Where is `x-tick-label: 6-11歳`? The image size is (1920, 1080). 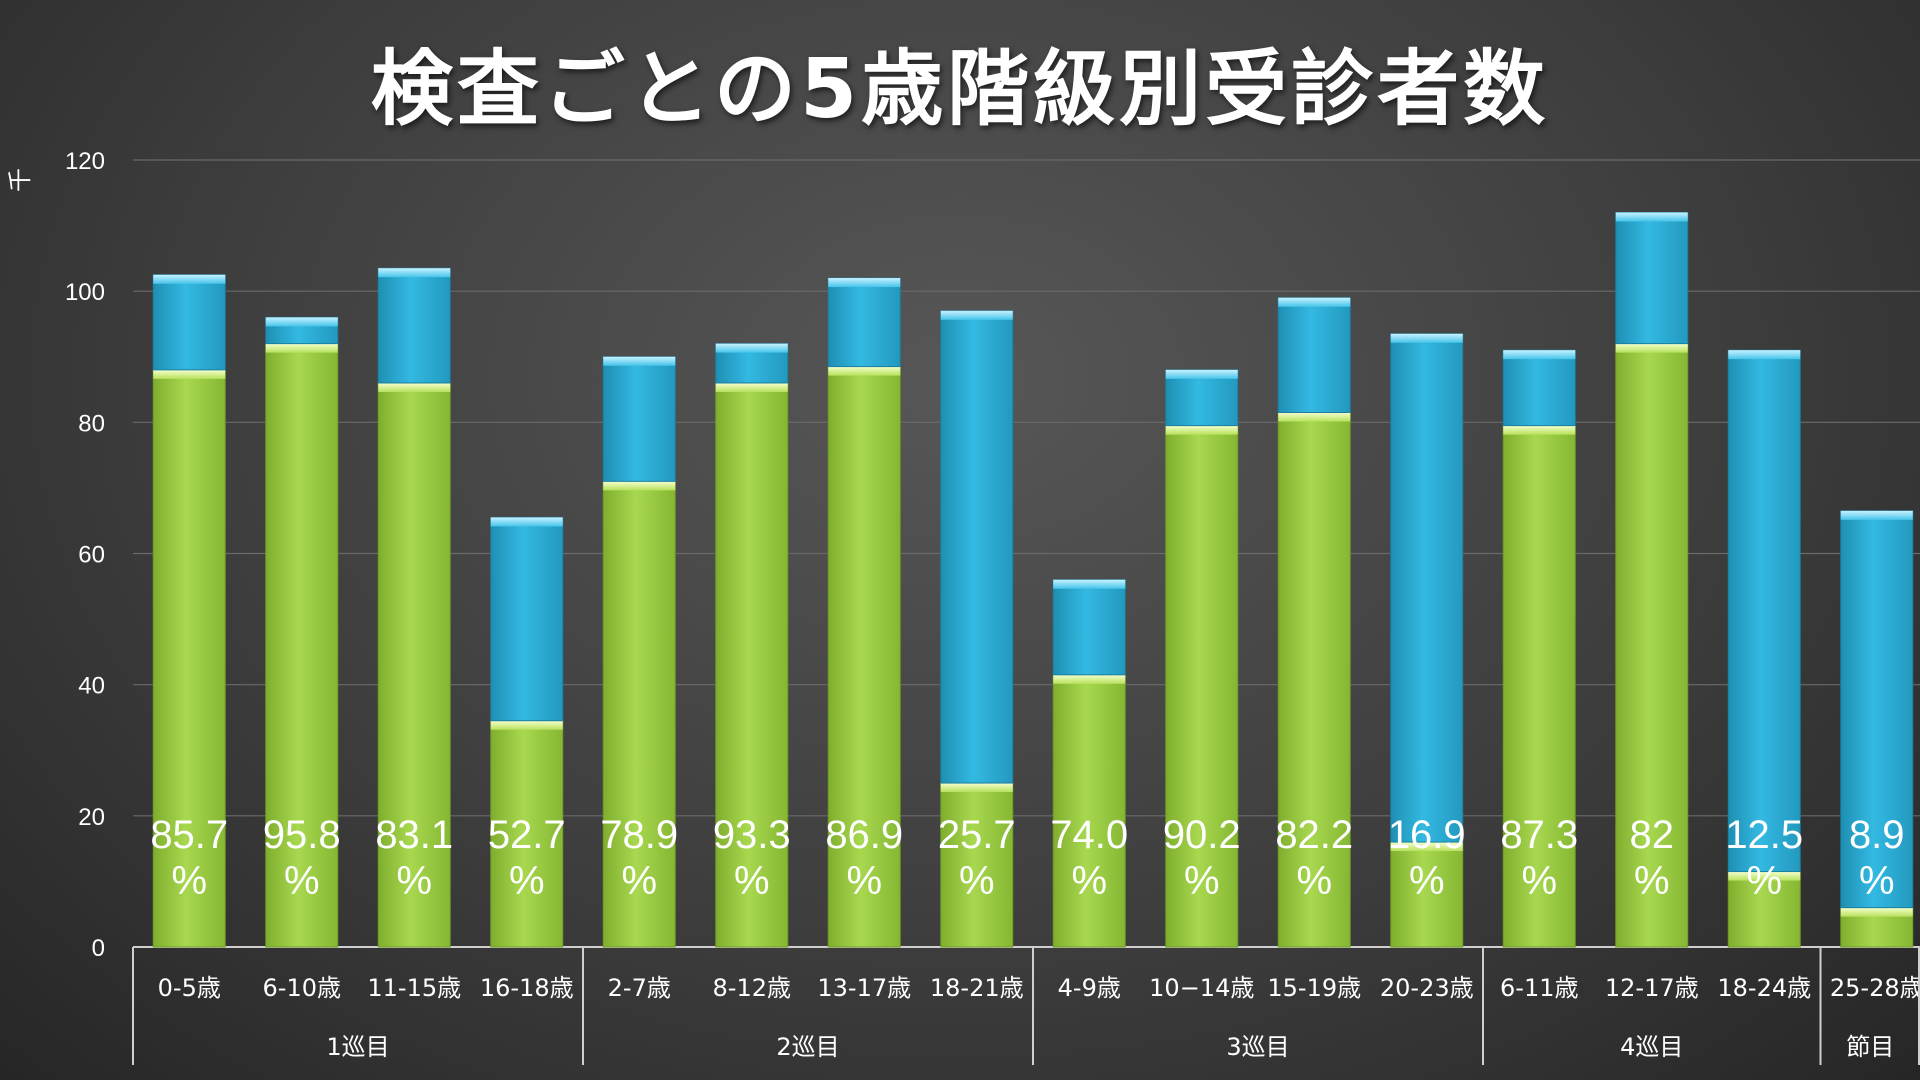
x-tick-label: 6-11歳 is located at coordinates (1539, 988).